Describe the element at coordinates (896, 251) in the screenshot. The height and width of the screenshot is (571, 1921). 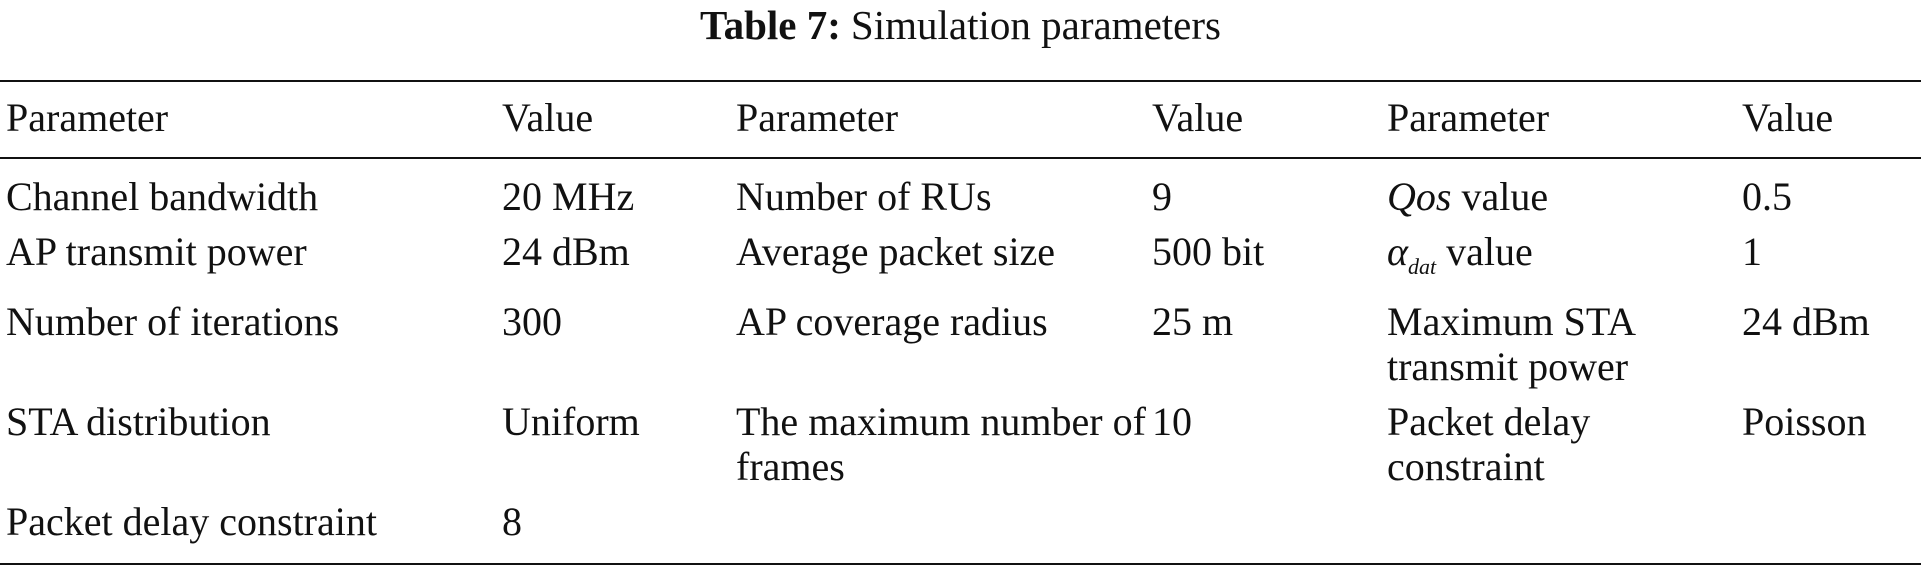
I see `table-cell: Average packet size` at that location.